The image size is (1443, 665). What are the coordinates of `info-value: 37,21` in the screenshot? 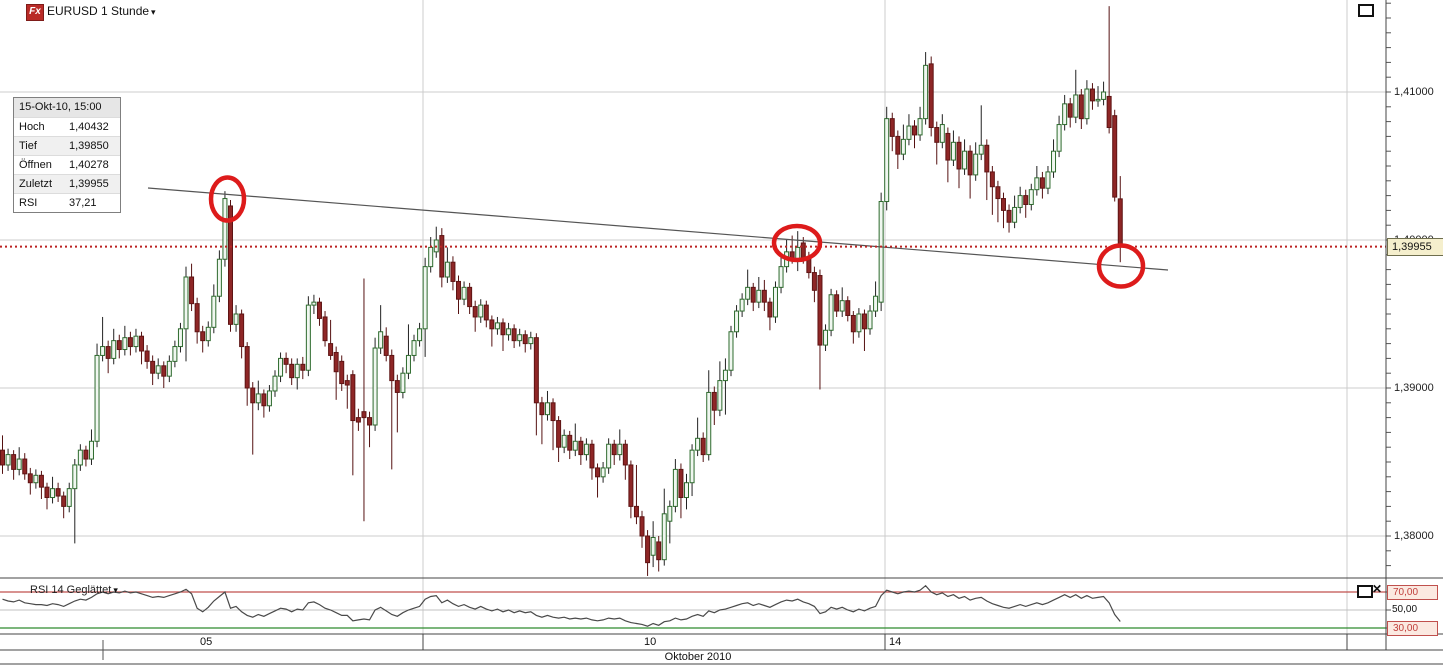 It's located at (83, 203).